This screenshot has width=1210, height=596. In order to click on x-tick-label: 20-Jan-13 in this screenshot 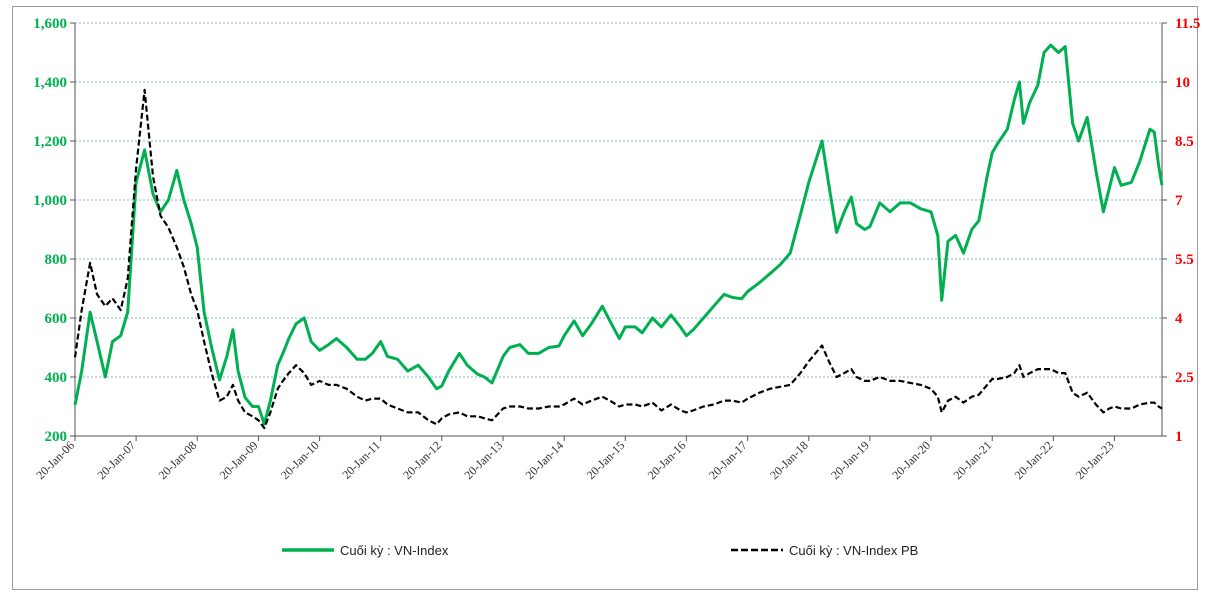, I will do `click(483, 460)`.